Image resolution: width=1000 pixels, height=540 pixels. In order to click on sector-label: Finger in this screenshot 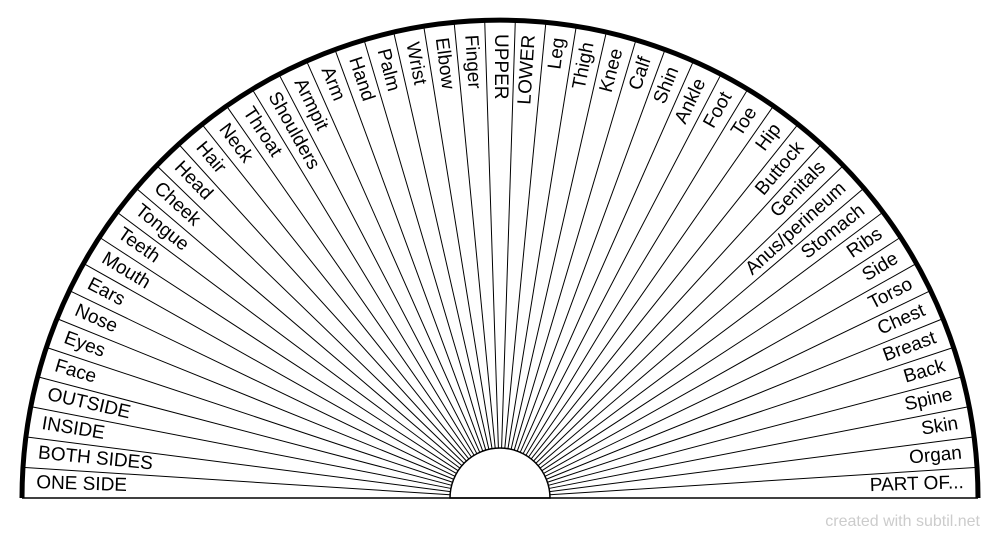, I will do `click(472, 62)`.